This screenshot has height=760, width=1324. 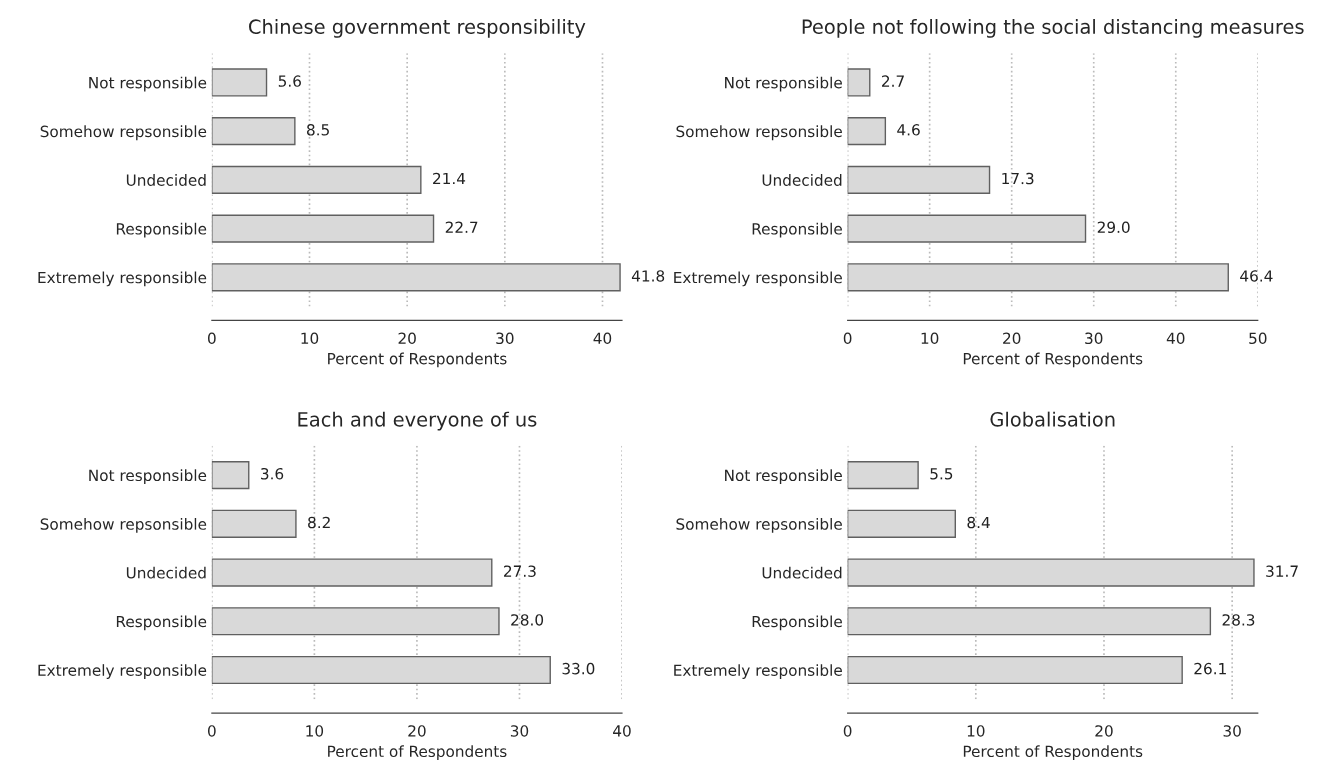 What do you see at coordinates (1210, 668) in the screenshot?
I see `data-label: 26.1` at bounding box center [1210, 668].